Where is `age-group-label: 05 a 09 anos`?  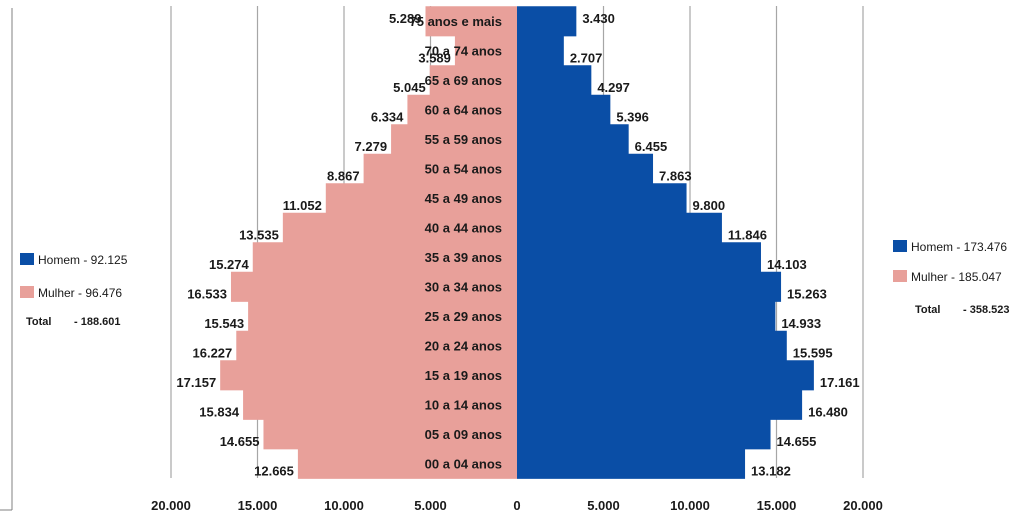 age-group-label: 05 a 09 anos is located at coordinates (463, 434).